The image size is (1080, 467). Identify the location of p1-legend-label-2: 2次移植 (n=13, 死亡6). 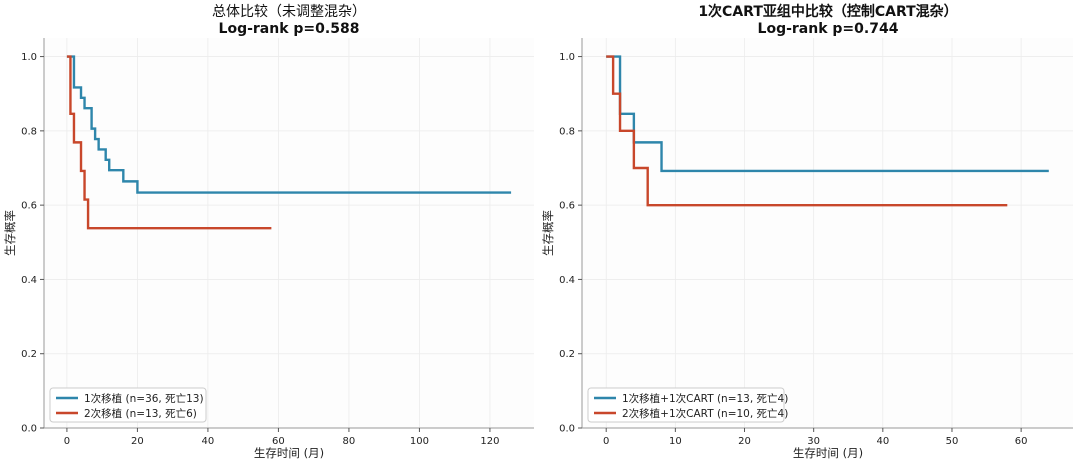
(140, 413).